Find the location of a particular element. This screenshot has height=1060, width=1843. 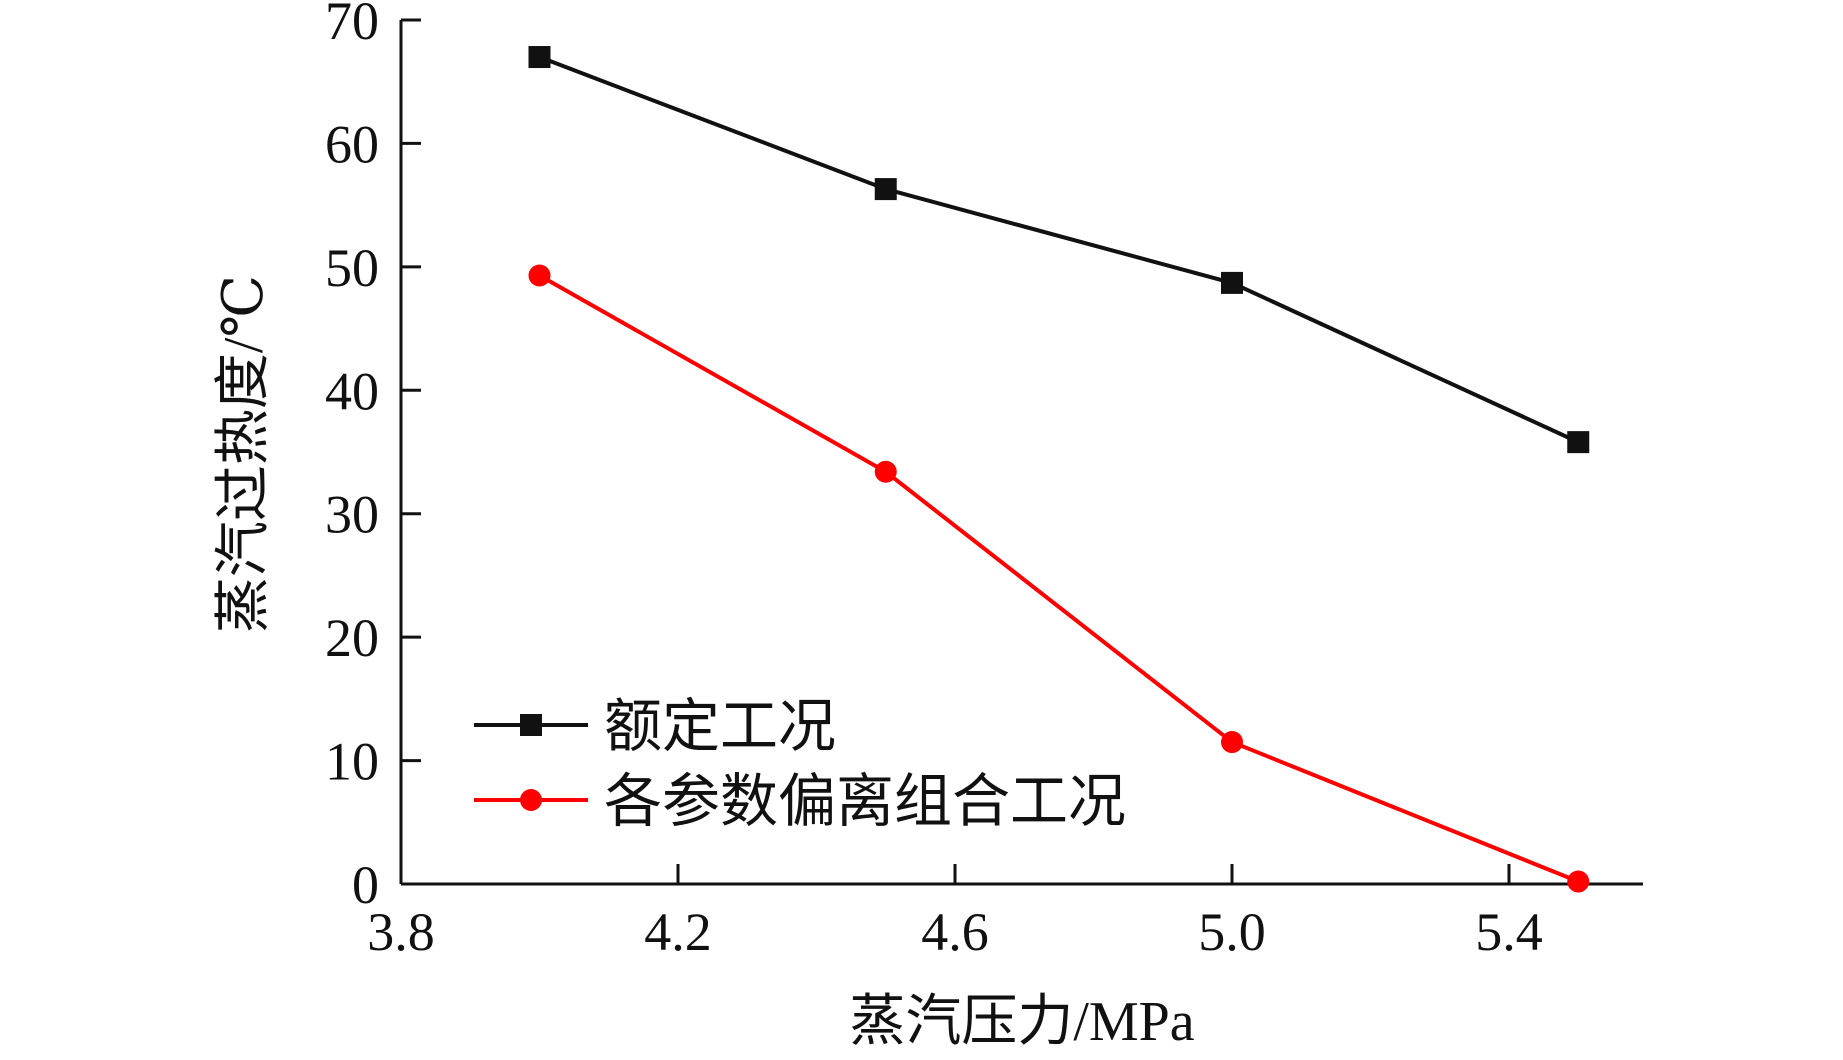

y-tick-label: 30 is located at coordinates (352, 515).